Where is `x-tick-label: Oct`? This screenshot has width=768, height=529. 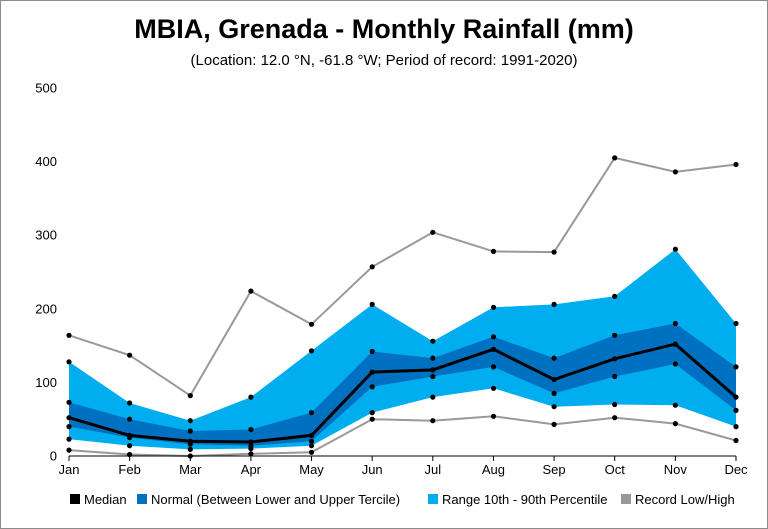 x-tick-label: Oct is located at coordinates (615, 469).